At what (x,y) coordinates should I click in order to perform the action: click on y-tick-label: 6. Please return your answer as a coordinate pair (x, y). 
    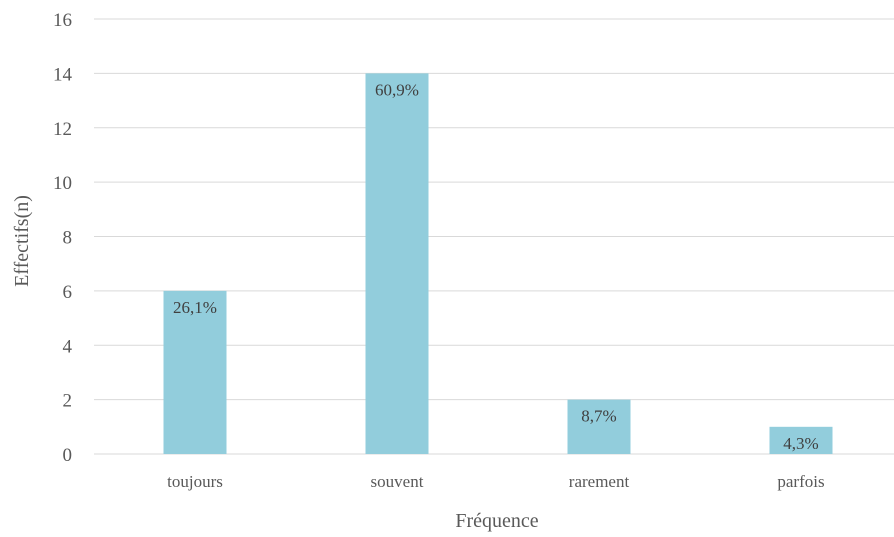
    Looking at the image, I should click on (68, 292).